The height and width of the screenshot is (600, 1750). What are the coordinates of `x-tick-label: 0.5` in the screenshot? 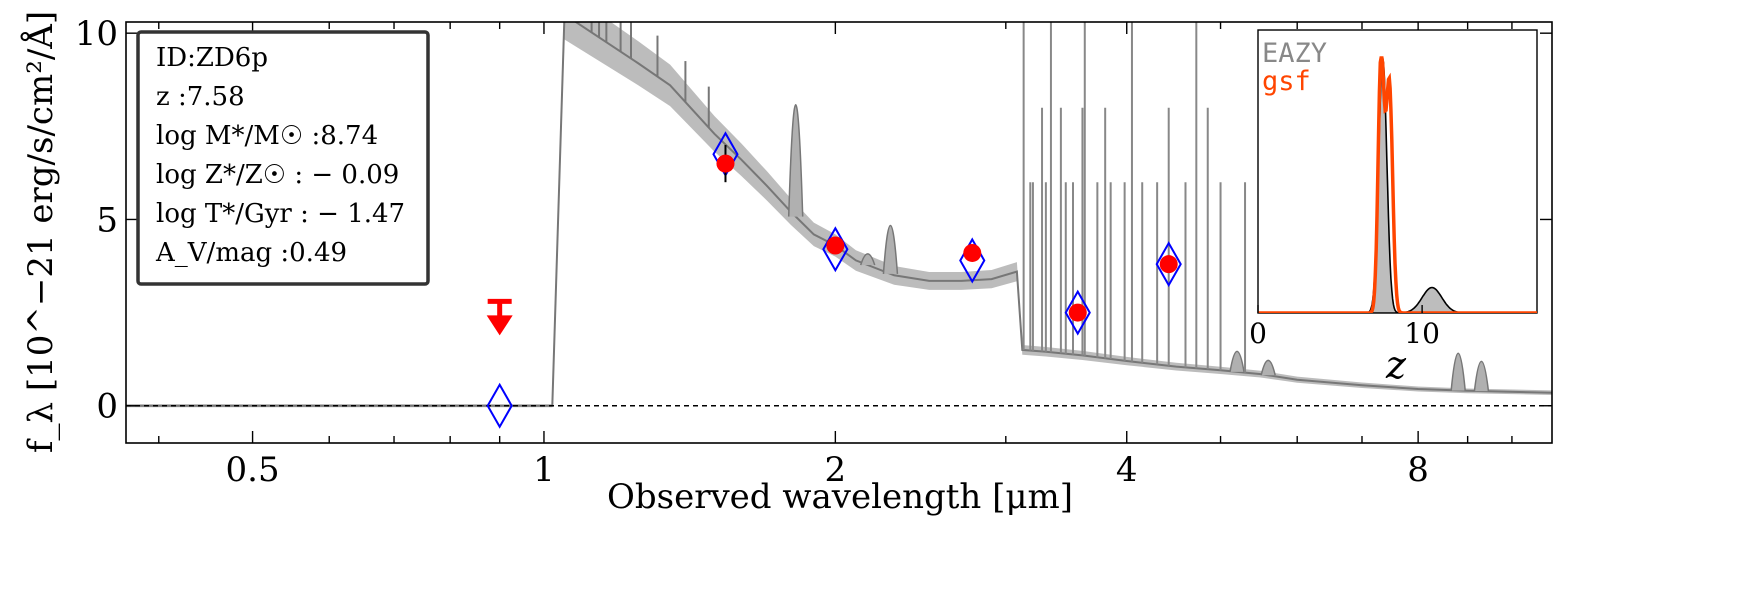 It's located at (253, 470).